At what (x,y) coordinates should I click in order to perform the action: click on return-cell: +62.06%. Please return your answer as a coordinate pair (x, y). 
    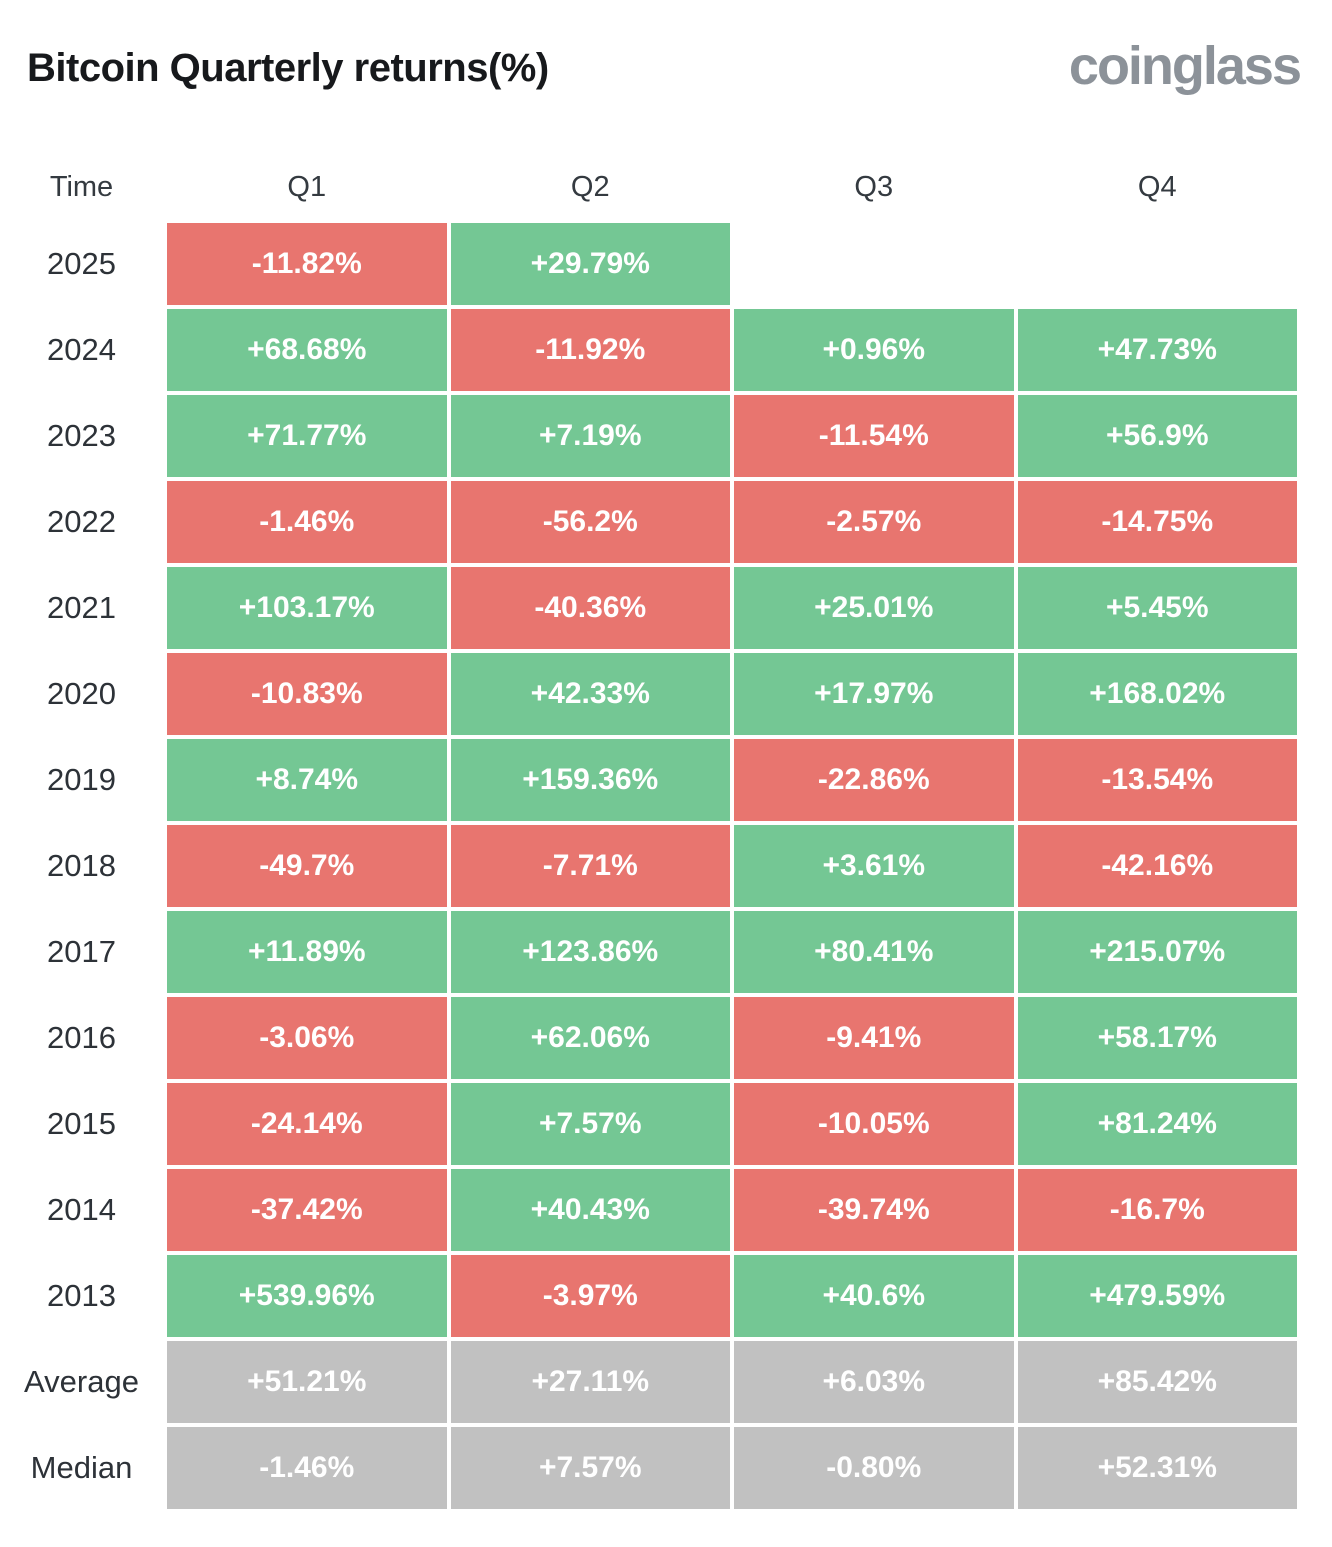
    Looking at the image, I should click on (590, 1037).